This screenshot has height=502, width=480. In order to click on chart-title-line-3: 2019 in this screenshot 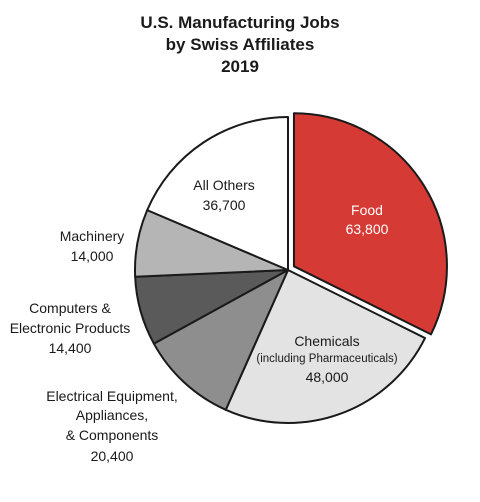, I will do `click(240, 66)`.